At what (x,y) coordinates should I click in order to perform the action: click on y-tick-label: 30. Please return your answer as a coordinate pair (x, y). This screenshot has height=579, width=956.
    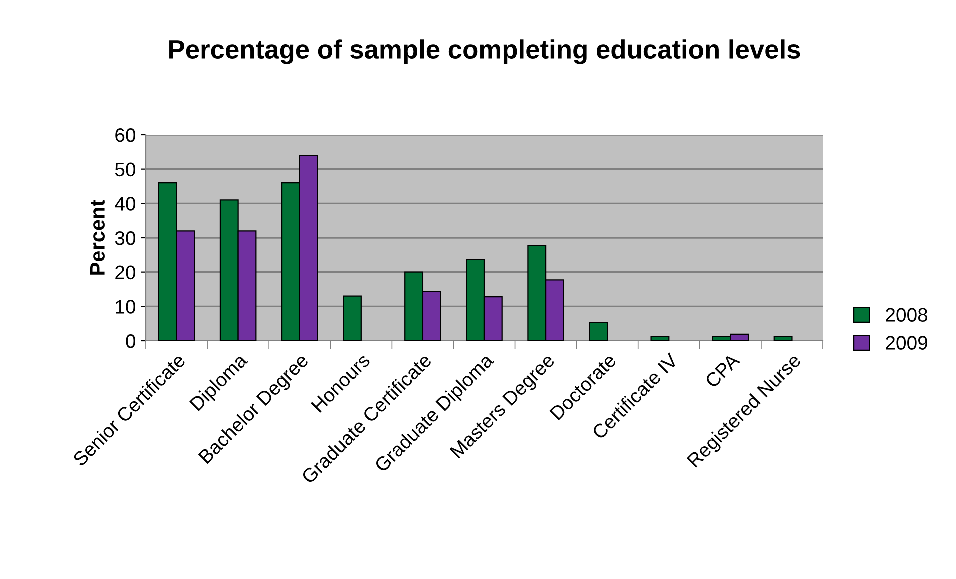
    Looking at the image, I should click on (125, 238).